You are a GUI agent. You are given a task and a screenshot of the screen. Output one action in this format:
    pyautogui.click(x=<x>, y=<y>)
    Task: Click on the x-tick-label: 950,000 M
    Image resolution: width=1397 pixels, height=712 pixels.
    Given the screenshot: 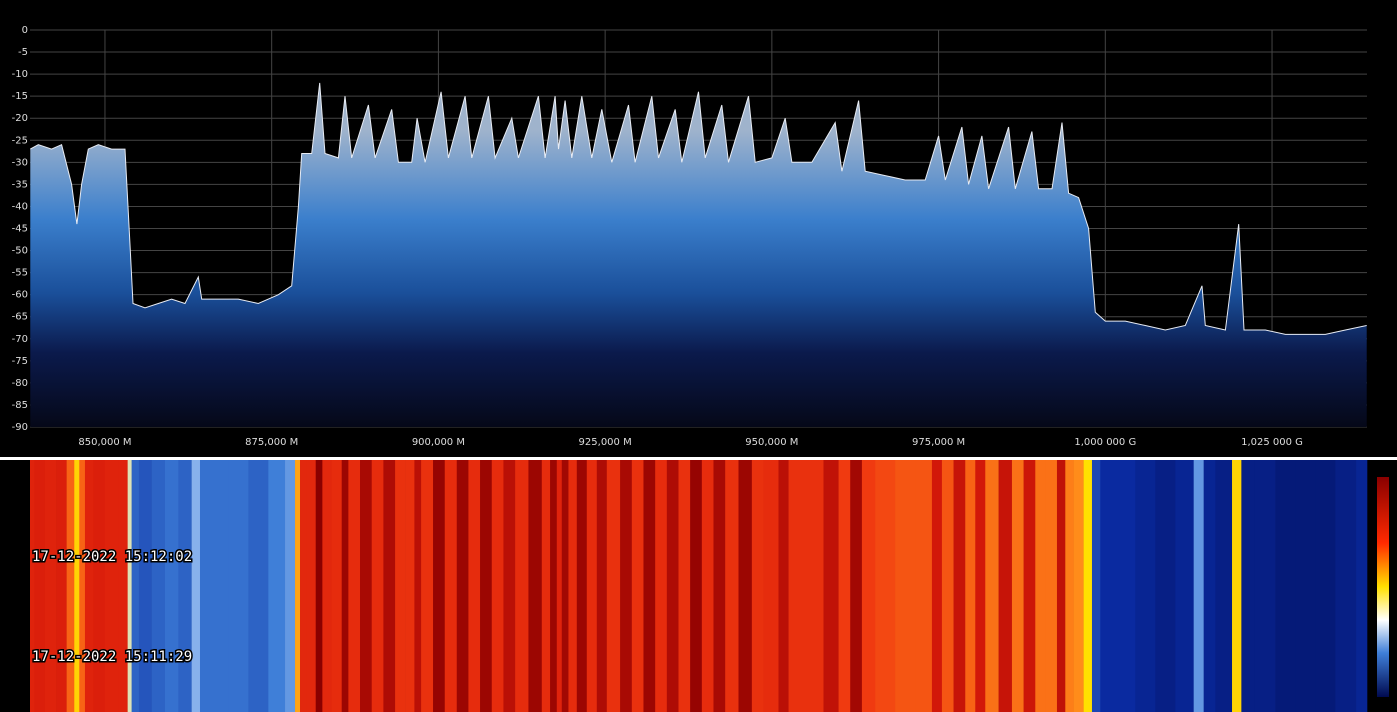 What is the action you would take?
    pyautogui.click(x=771, y=442)
    